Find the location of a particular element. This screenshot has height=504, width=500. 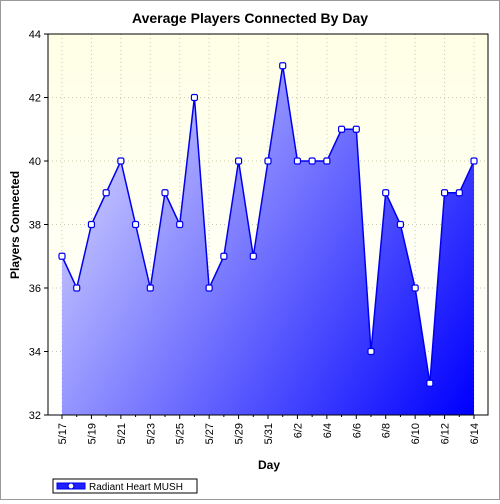

x-tick-label: 5/17 is located at coordinates (63, 433).